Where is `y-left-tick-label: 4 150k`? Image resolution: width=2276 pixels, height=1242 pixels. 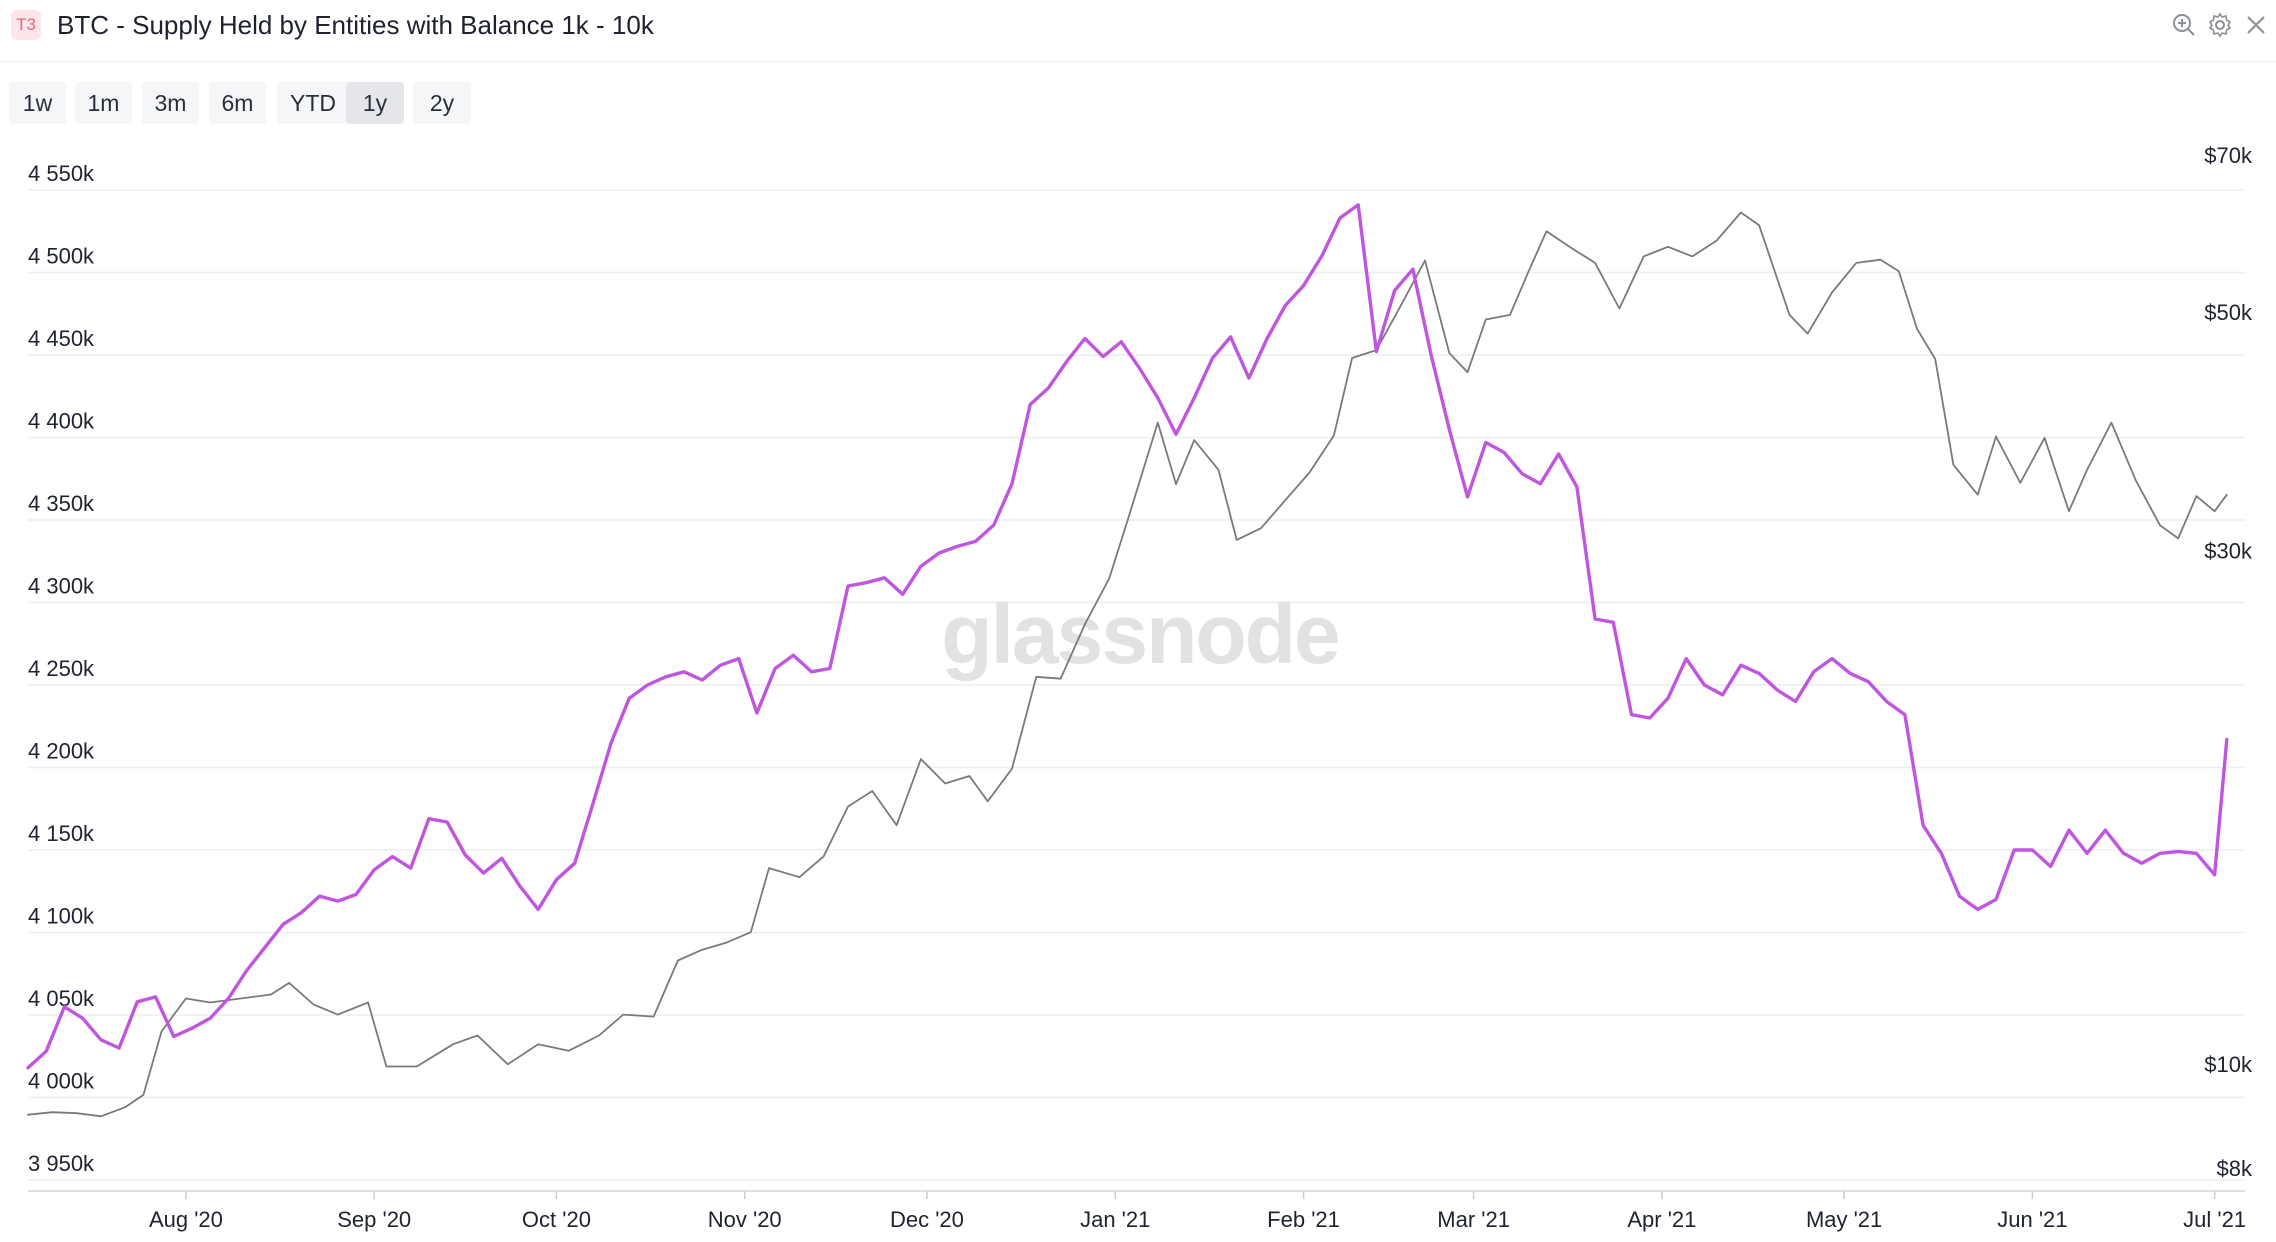
y-left-tick-label: 4 150k is located at coordinates (61, 833).